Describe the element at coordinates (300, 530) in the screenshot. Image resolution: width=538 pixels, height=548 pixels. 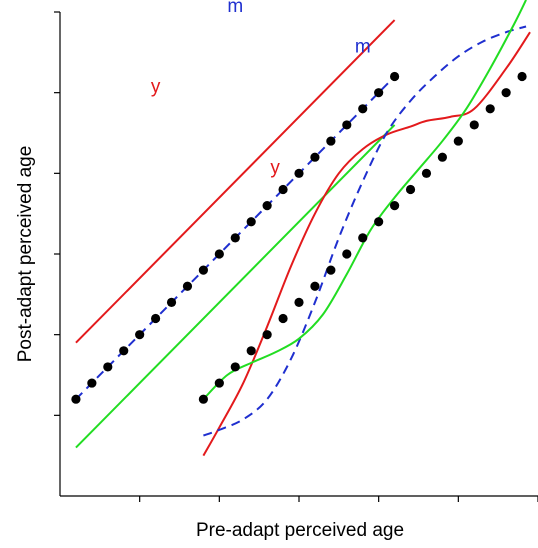
I see `x-axis-label: Pre-adapt perceived age` at that location.